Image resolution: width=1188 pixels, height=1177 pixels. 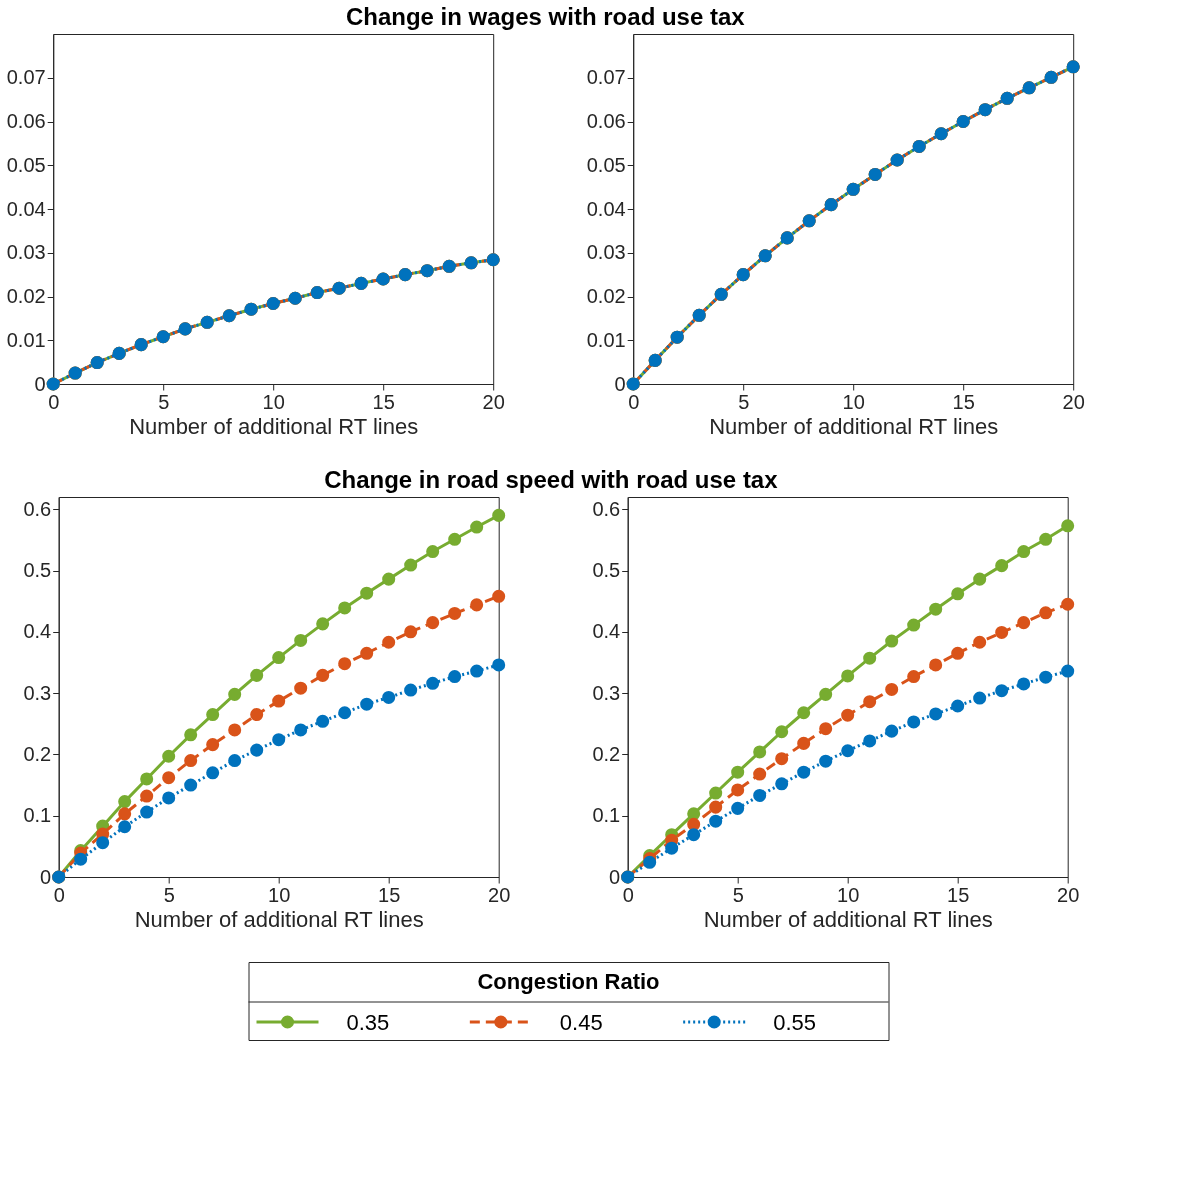 What do you see at coordinates (545, 16) in the screenshot?
I see `text: Change in wages with road use tax` at bounding box center [545, 16].